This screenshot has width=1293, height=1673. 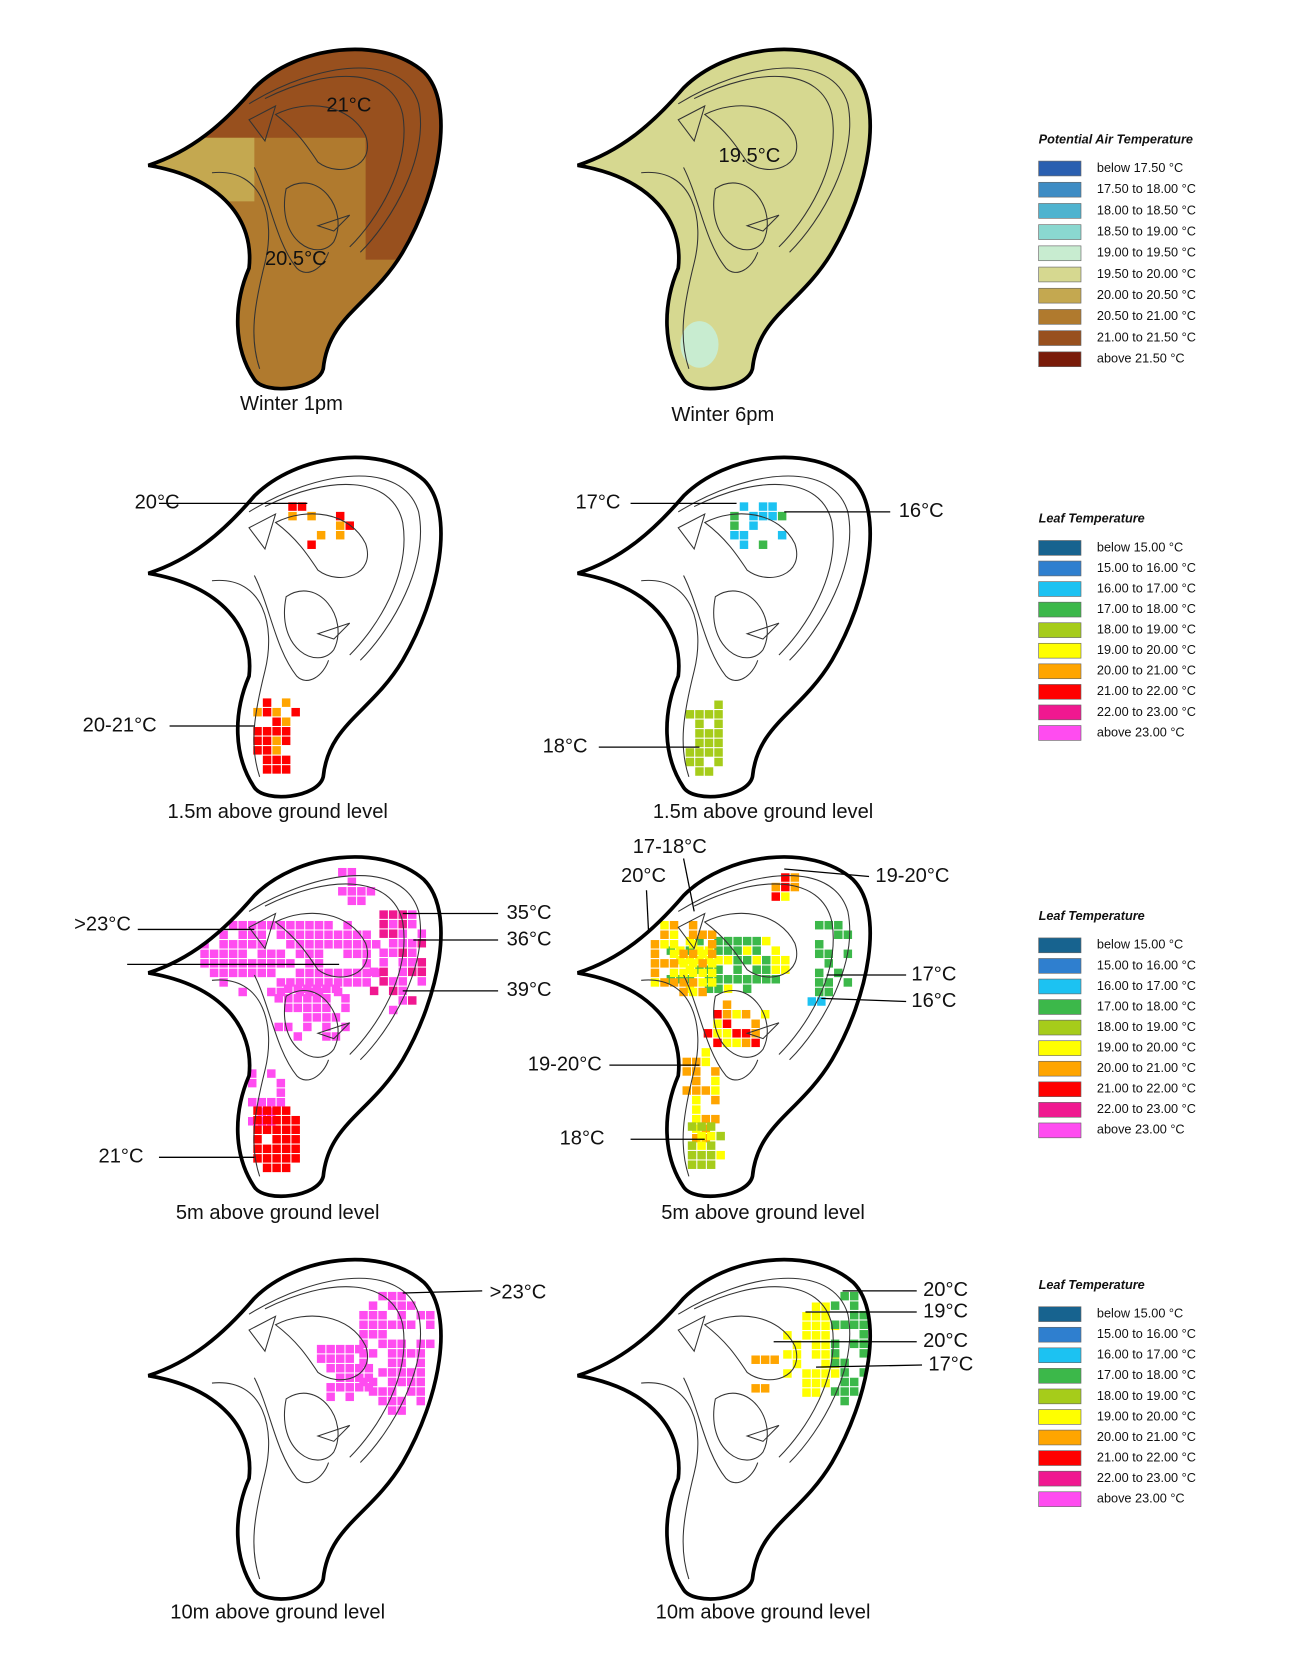 What do you see at coordinates (1146, 209) in the screenshot?
I see `legend-label: 18.00 to 18.50 °C` at bounding box center [1146, 209].